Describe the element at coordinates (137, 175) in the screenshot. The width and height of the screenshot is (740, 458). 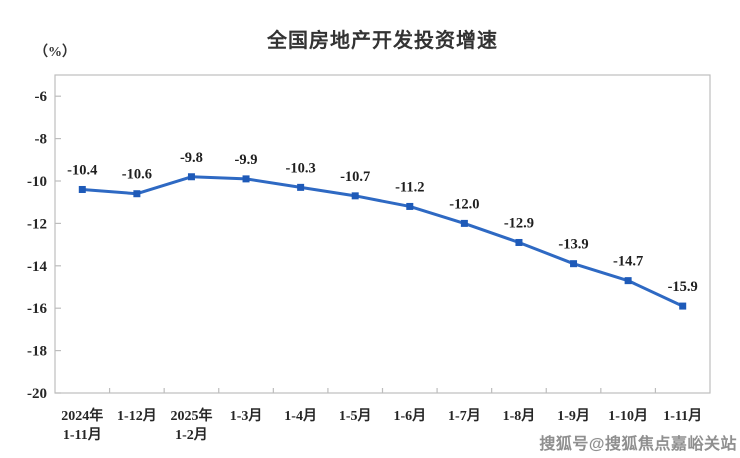
I see `data-point-label: -10.6` at that location.